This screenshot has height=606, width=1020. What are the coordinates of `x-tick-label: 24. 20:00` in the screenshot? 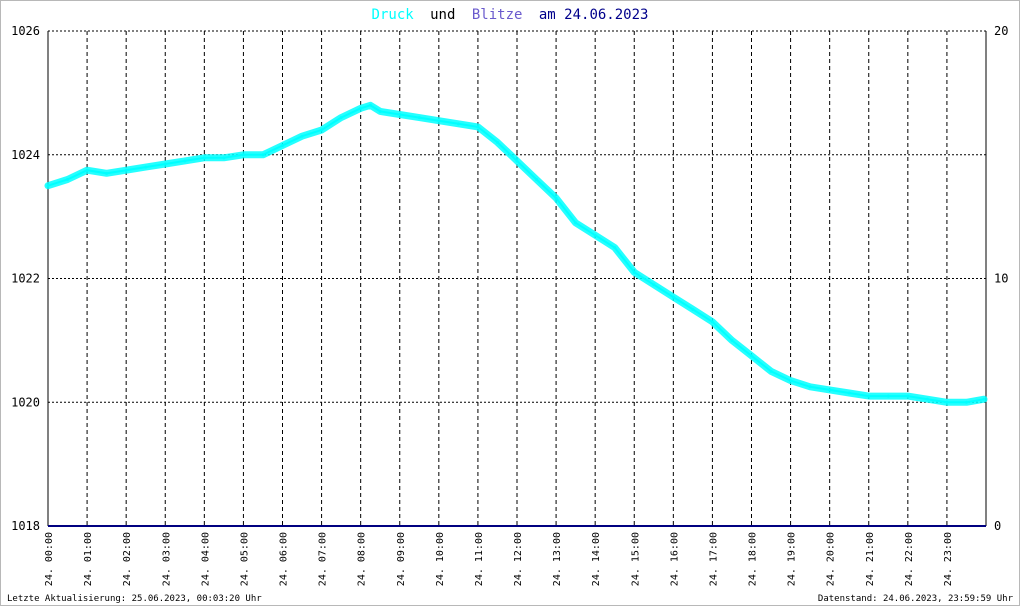 It's located at (831, 559).